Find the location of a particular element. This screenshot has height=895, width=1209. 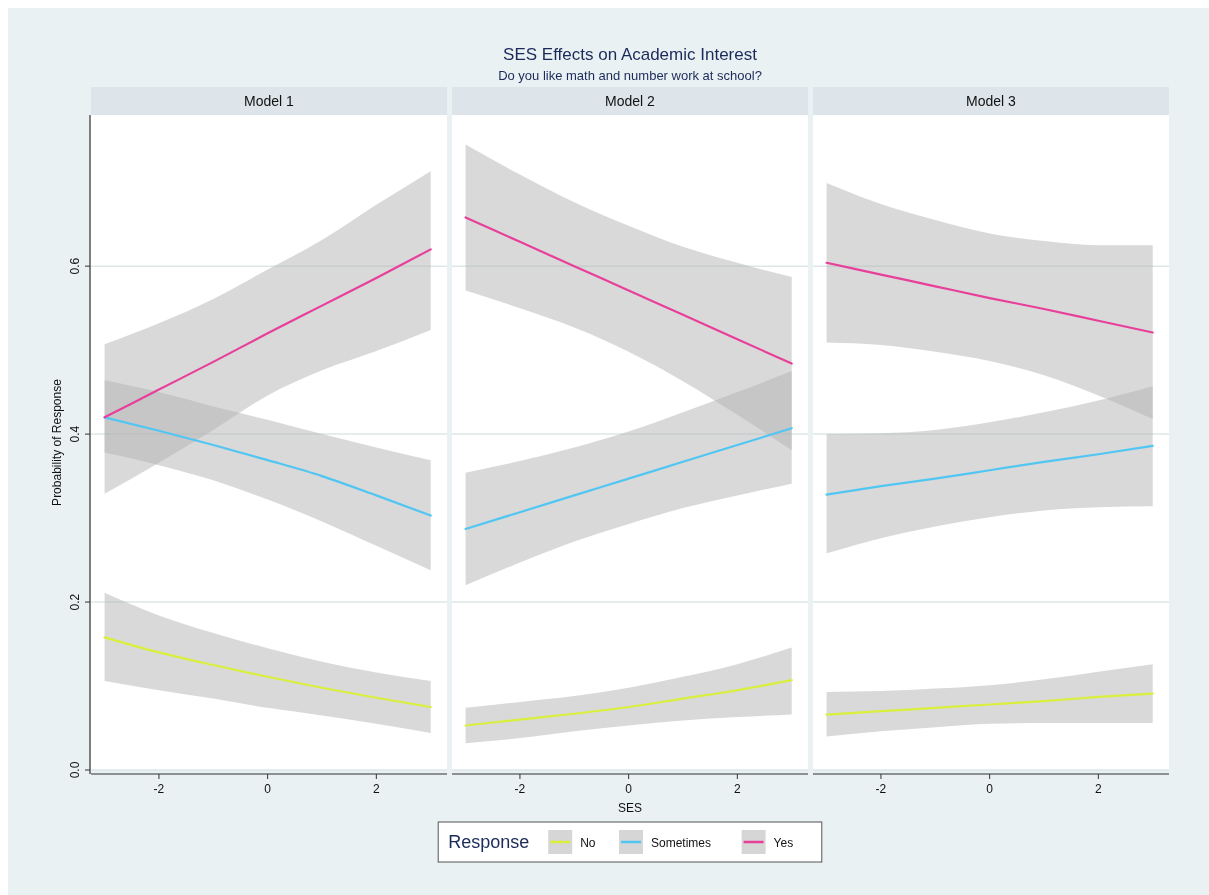

y-tick-label: 0.4 is located at coordinates (75, 434).